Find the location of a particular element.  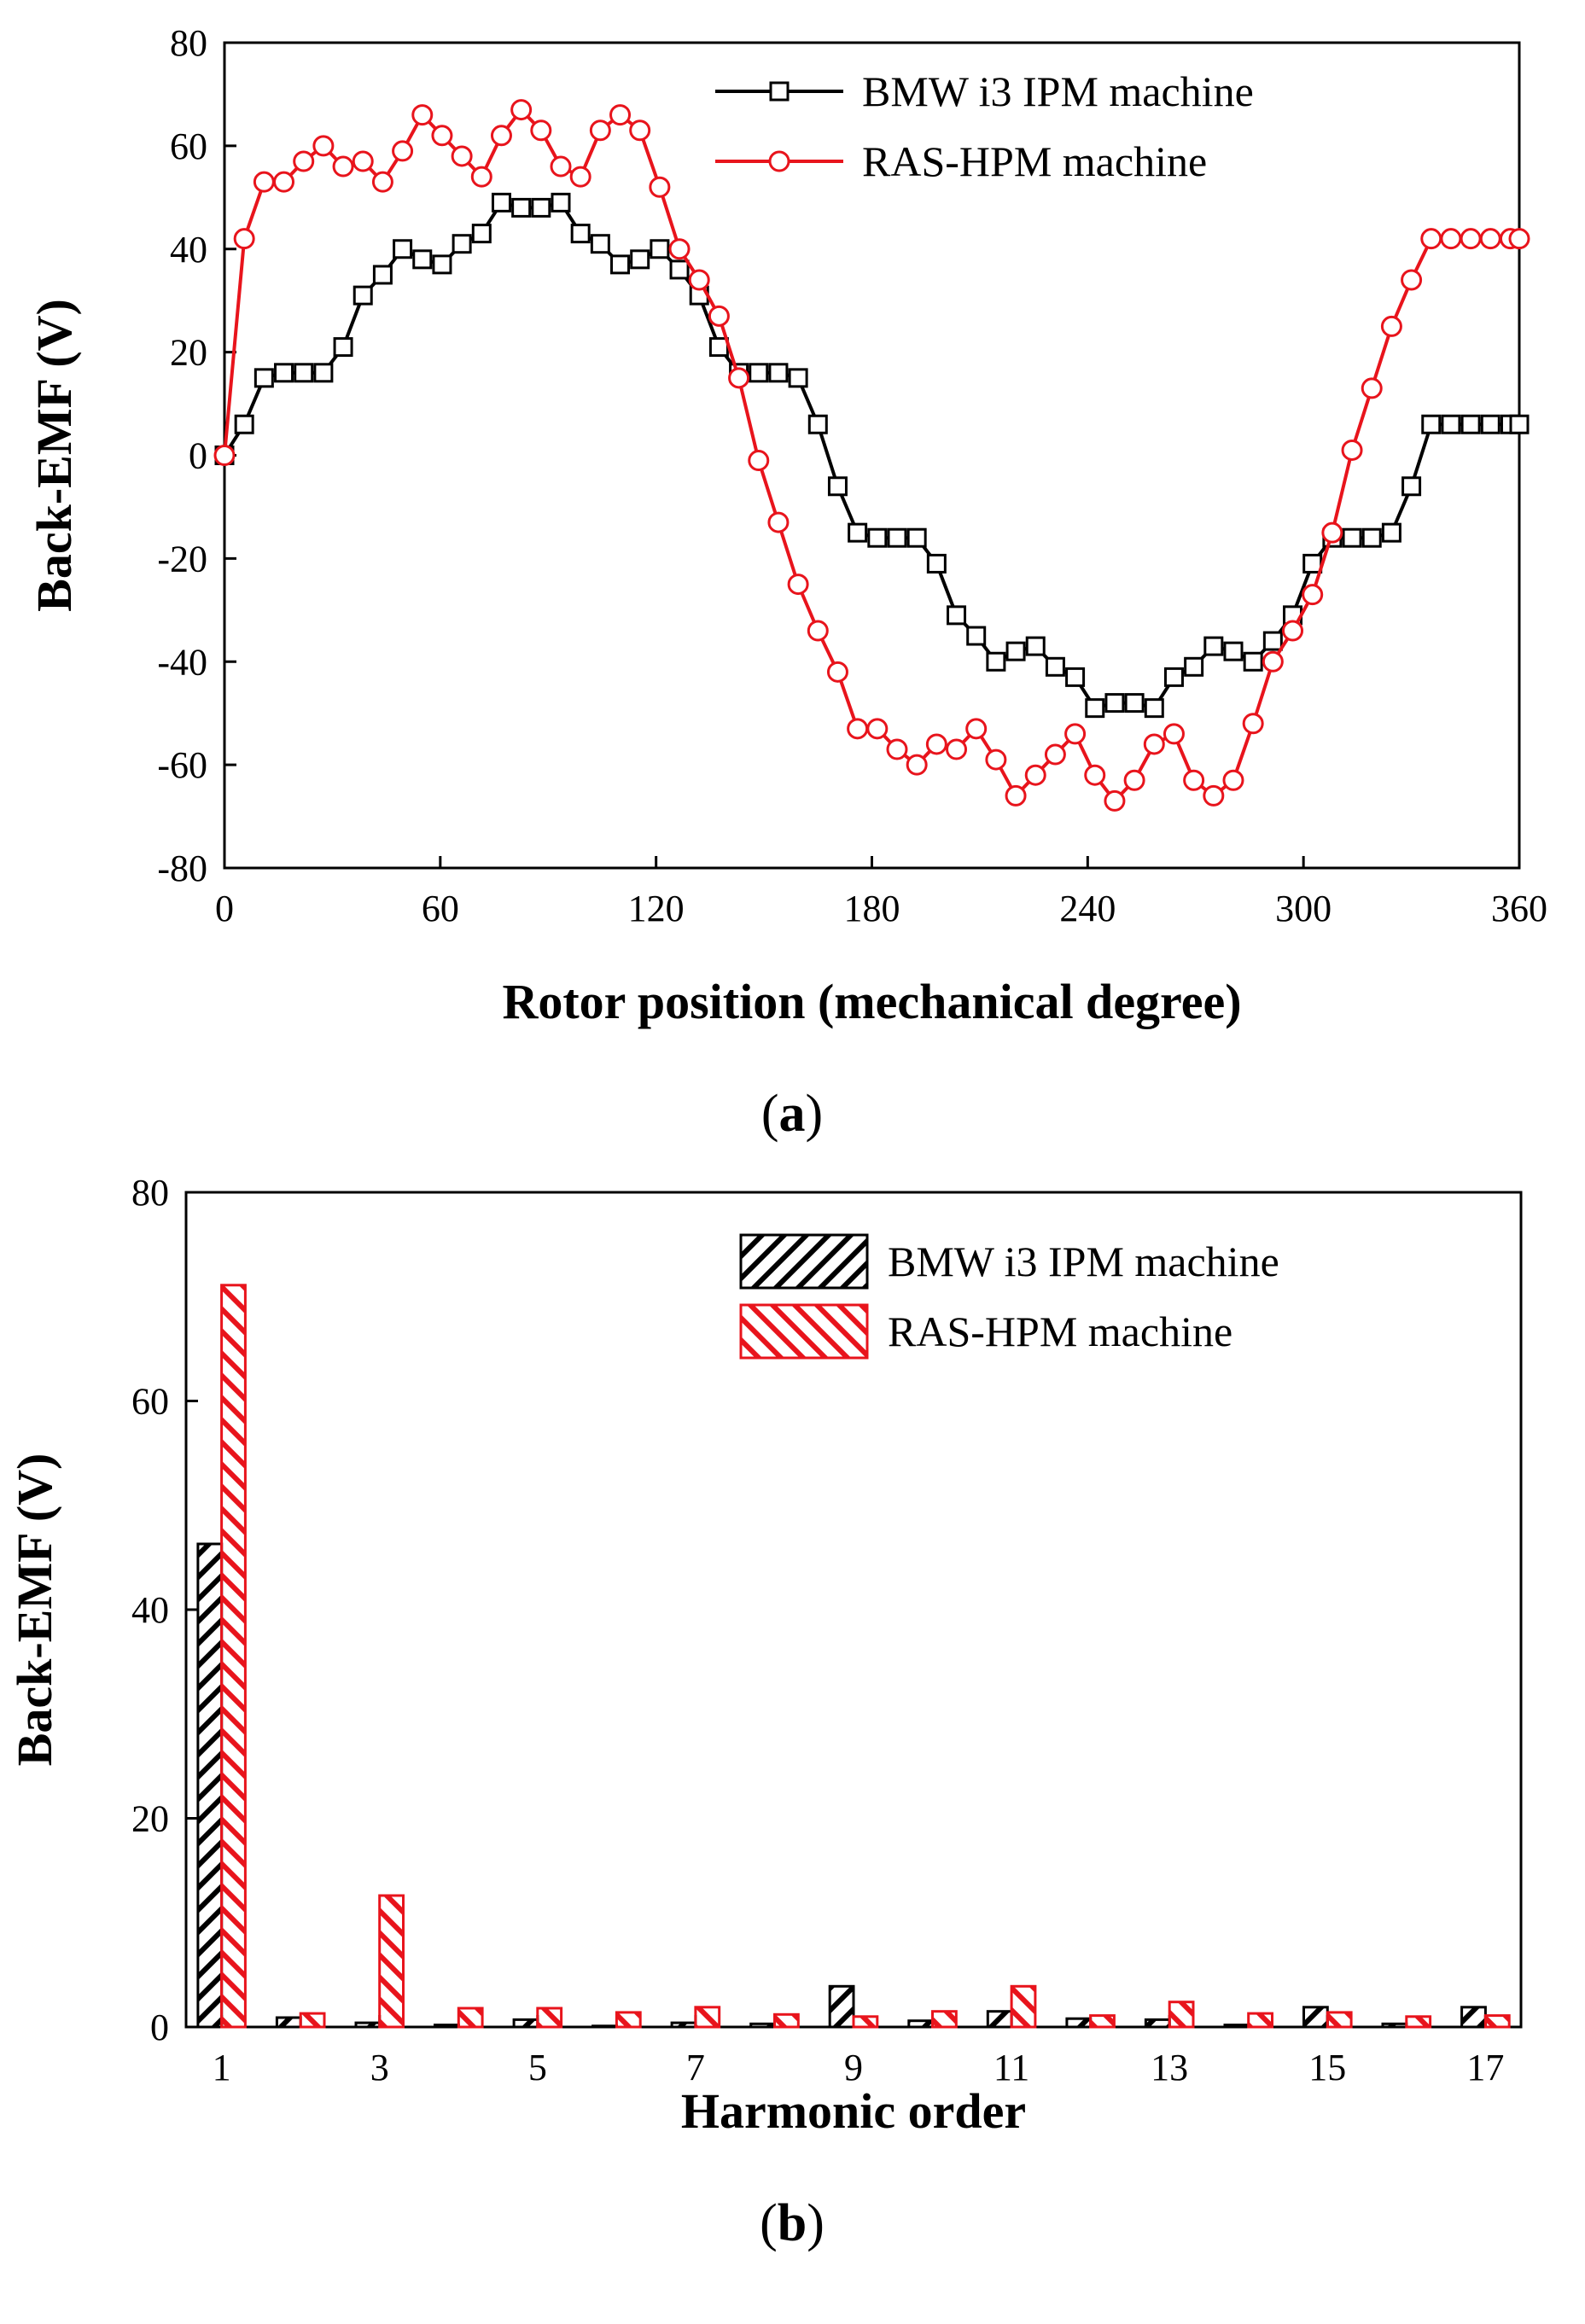

panel-label: (b) is located at coordinates (792, 2223).